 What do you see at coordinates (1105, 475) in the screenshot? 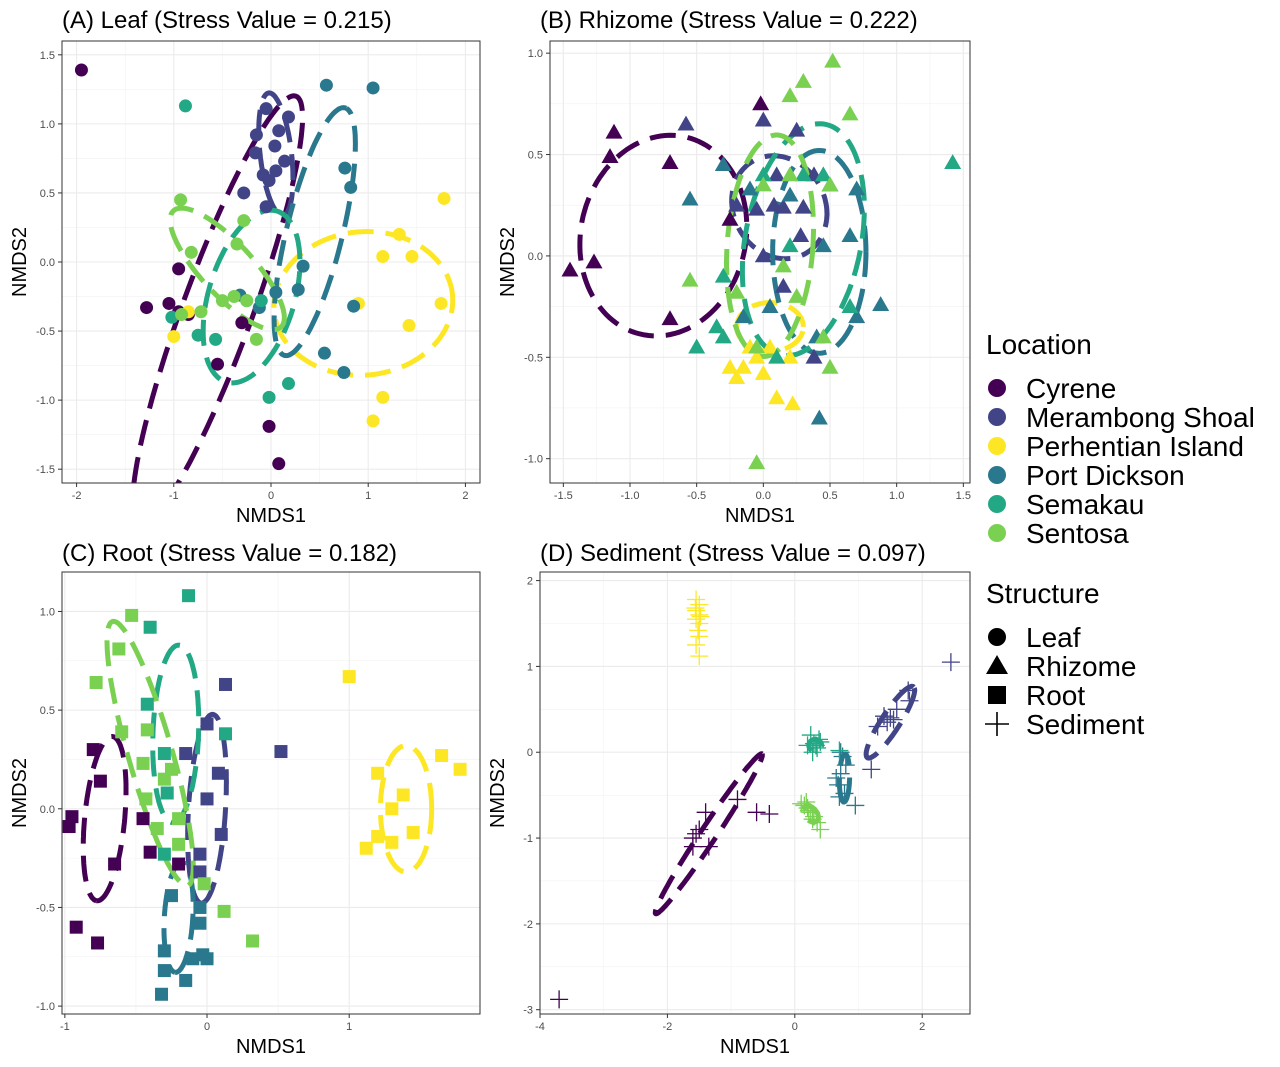
I see `legend-label: Port Dickson` at bounding box center [1105, 475].